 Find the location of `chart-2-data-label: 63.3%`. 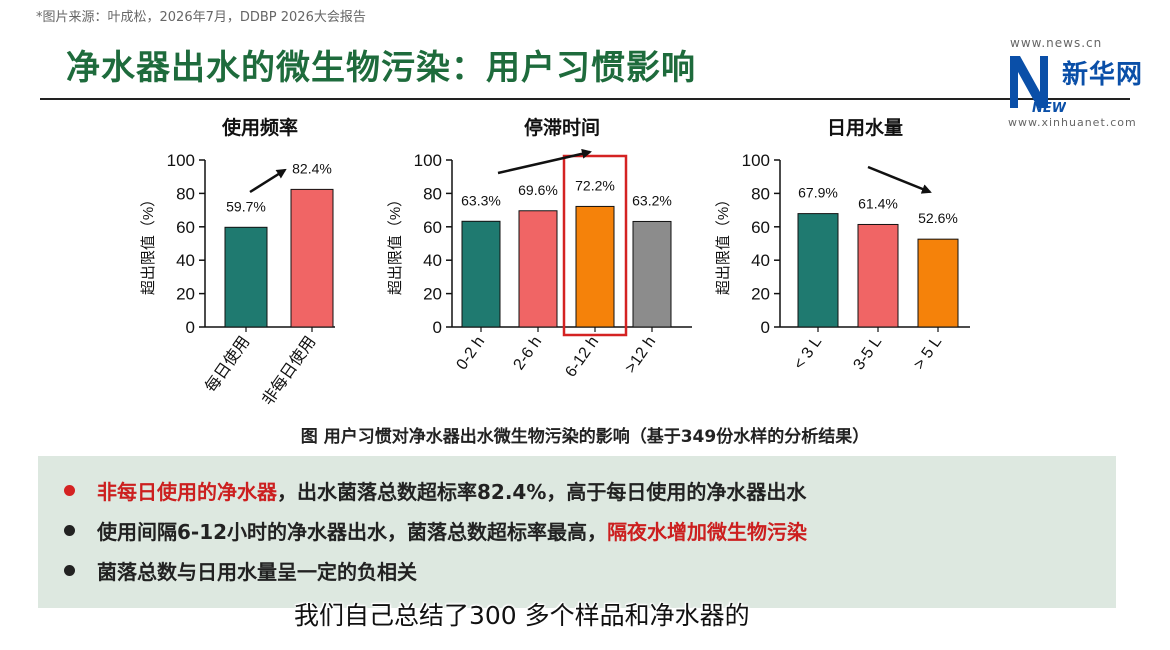

chart-2-data-label: 63.3% is located at coordinates (481, 200).